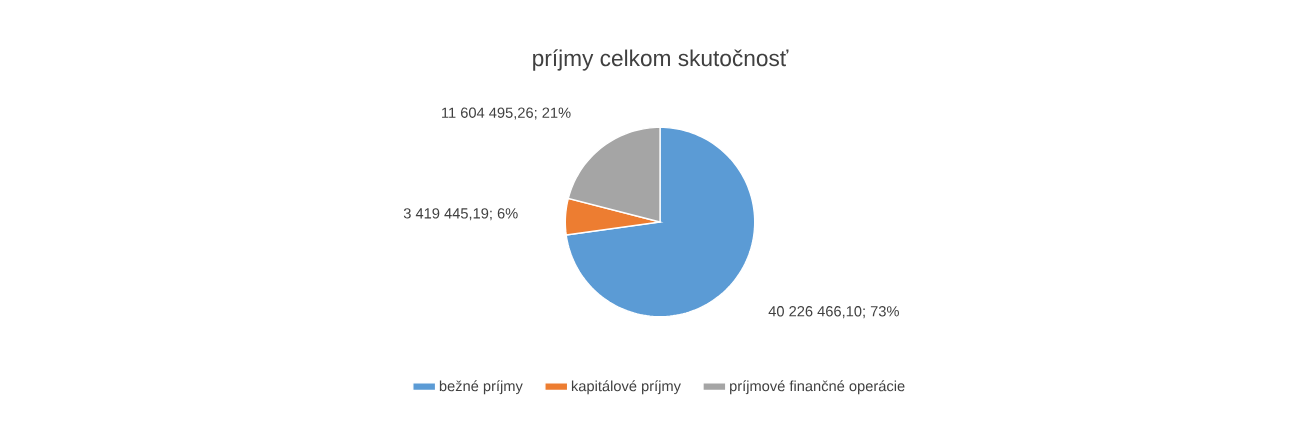 Image resolution: width=1301 pixels, height=421 pixels. I want to click on chart-title: príjmy celkom skutočnosť, so click(661, 60).